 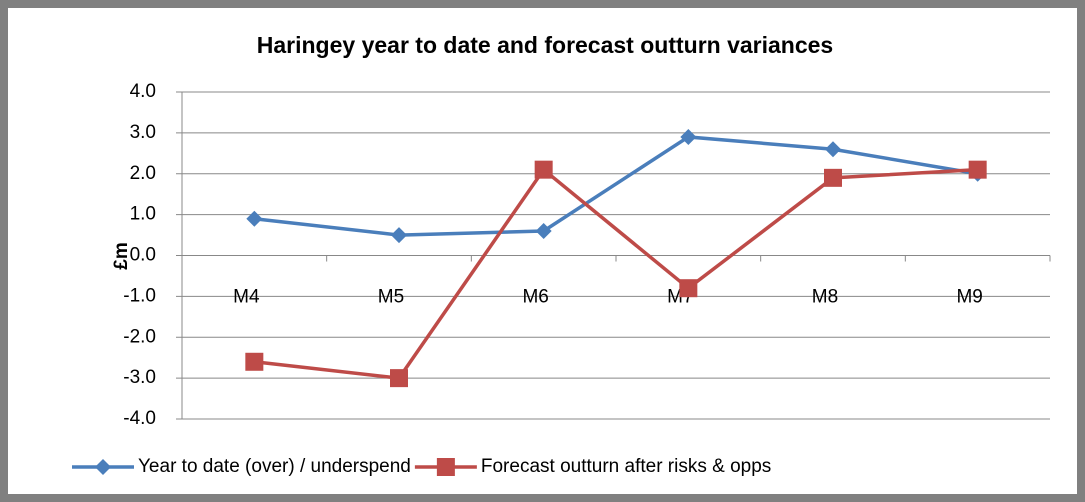 What do you see at coordinates (535, 297) in the screenshot?
I see `x-tick-label: M6` at bounding box center [535, 297].